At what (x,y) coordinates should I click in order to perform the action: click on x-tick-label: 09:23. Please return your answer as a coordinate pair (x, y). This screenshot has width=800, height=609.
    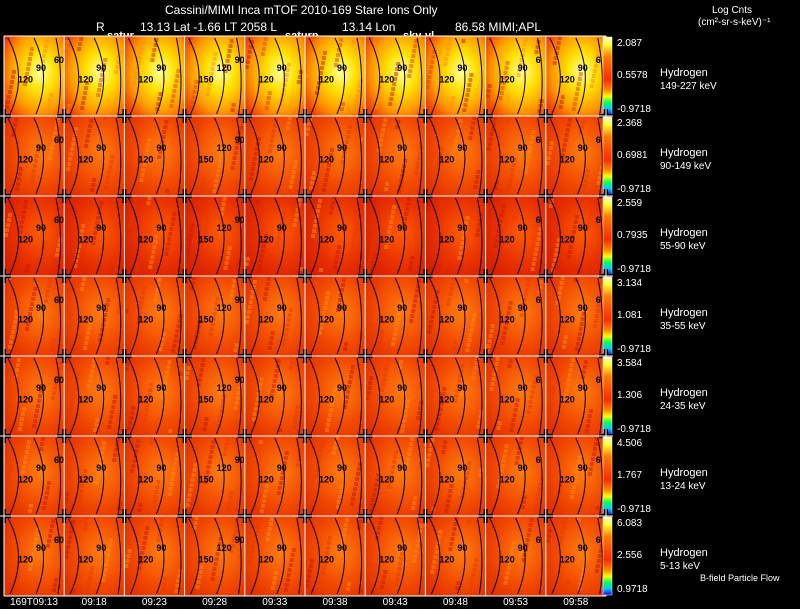
    Looking at the image, I should click on (154, 602).